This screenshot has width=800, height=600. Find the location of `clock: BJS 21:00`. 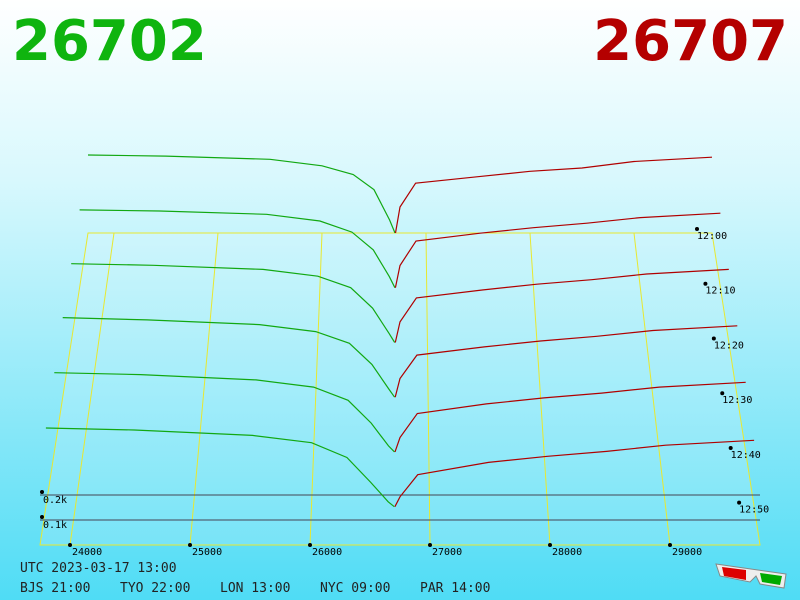

clock: BJS 21:00 is located at coordinates (55, 588).